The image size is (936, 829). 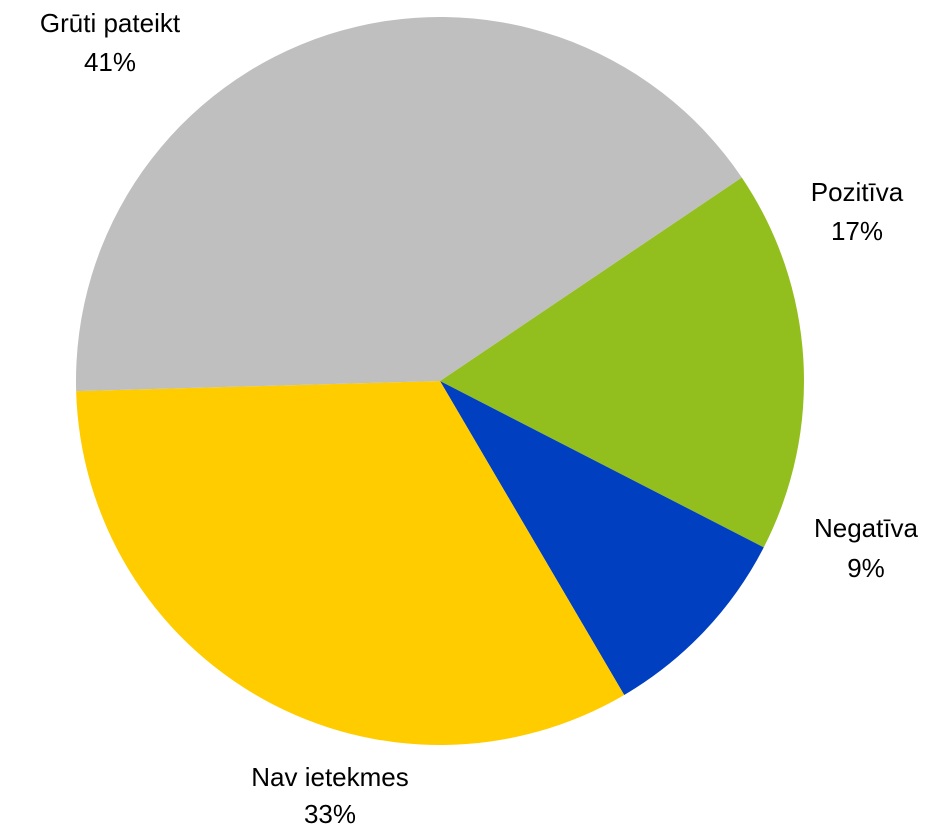 I want to click on slice-label-gruti-pateikt: Grūti pateikt, so click(x=110, y=23).